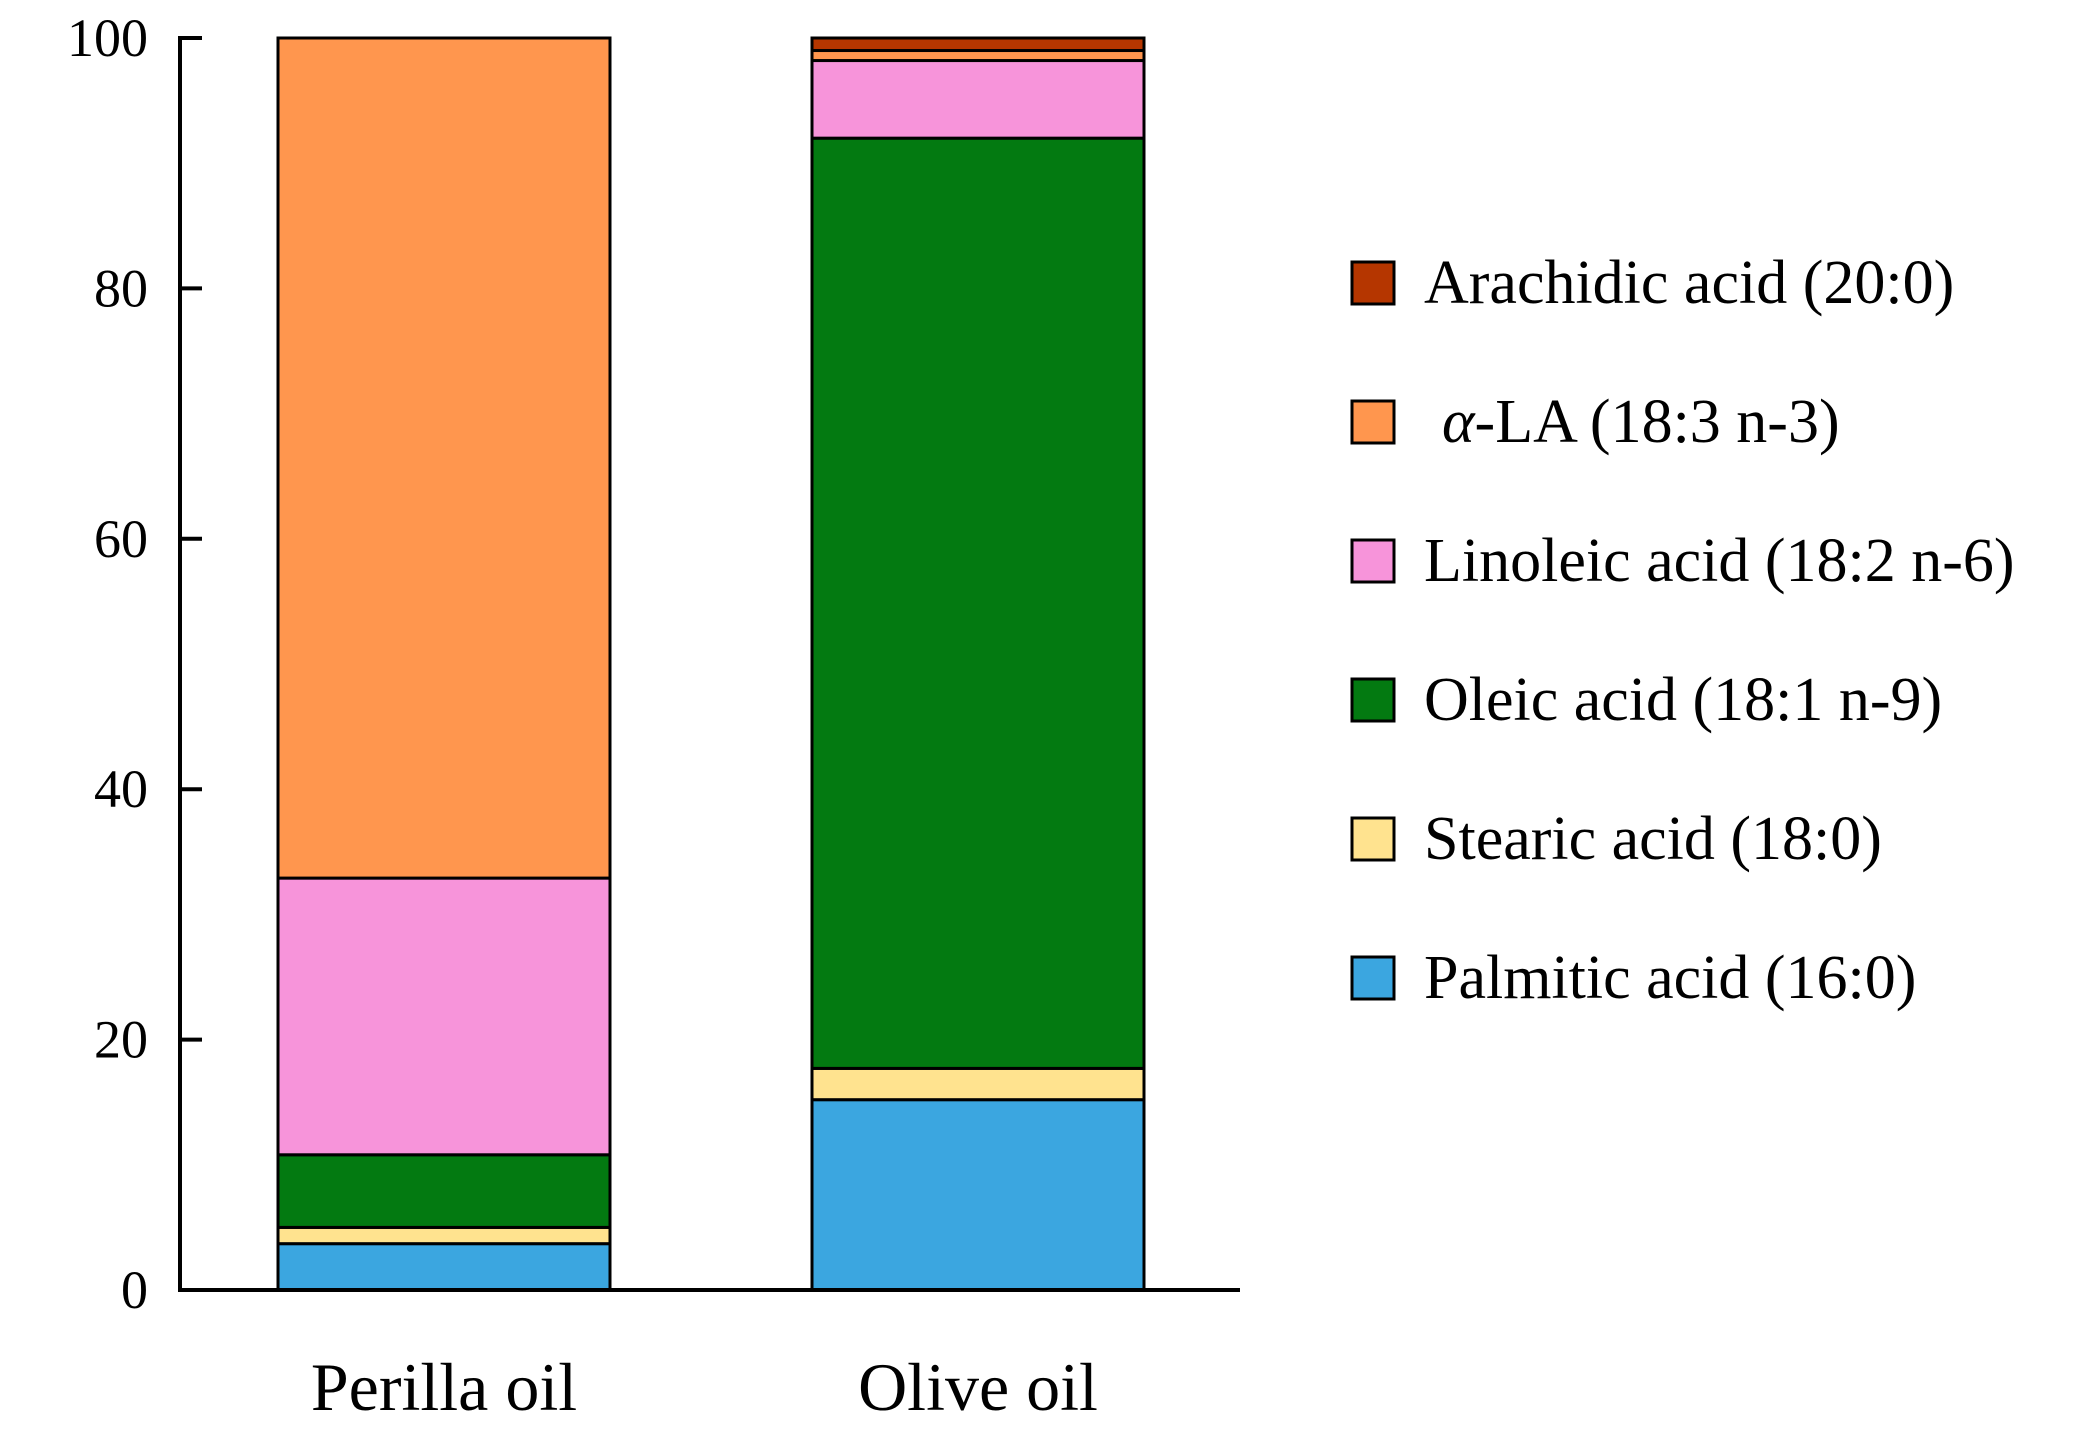  Describe the element at coordinates (444, 1387) in the screenshot. I see `x-category-label: Perilla oil` at that location.